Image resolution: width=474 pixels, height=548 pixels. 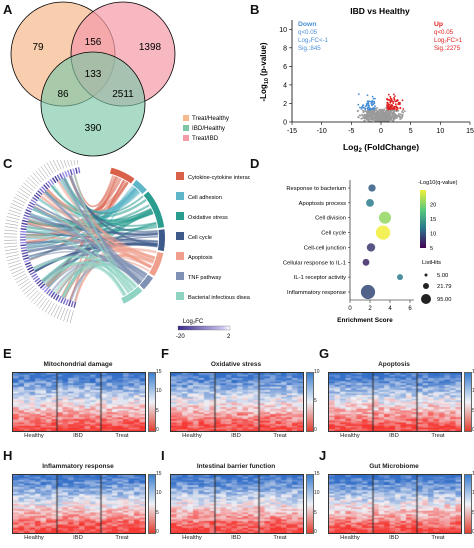 What do you see at coordinates (314, 263) in the screenshot?
I see `bubble-category-label: Cellular response to IL-1` at bounding box center [314, 263].